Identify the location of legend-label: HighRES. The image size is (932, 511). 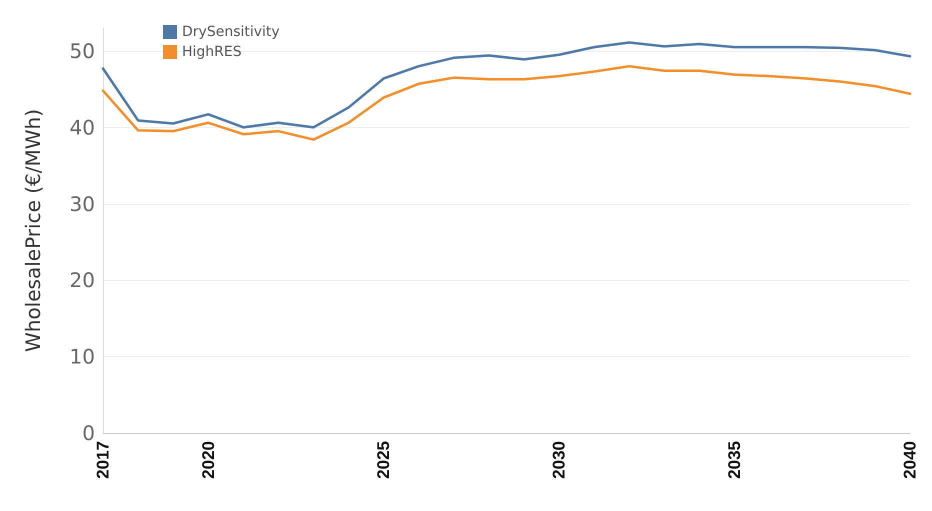
(212, 52).